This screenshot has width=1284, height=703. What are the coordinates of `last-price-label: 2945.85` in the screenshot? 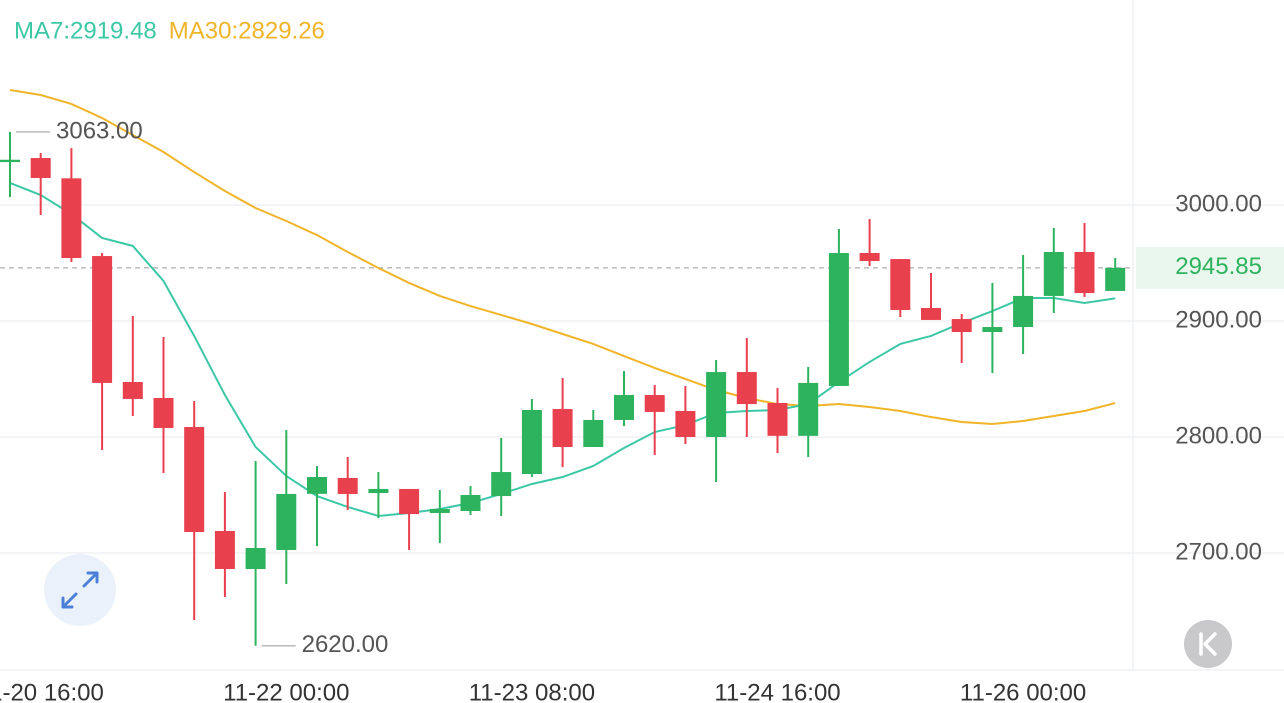 It's located at (1218, 266).